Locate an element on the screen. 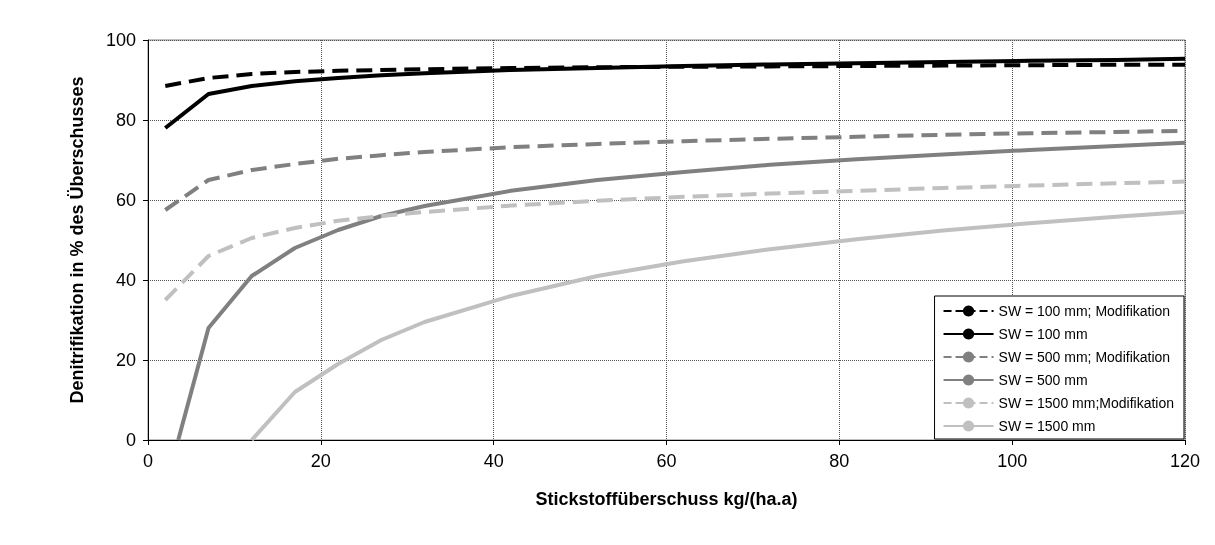  y-axis-title: Denitrifikation in % des Überschusses is located at coordinates (77, 240).